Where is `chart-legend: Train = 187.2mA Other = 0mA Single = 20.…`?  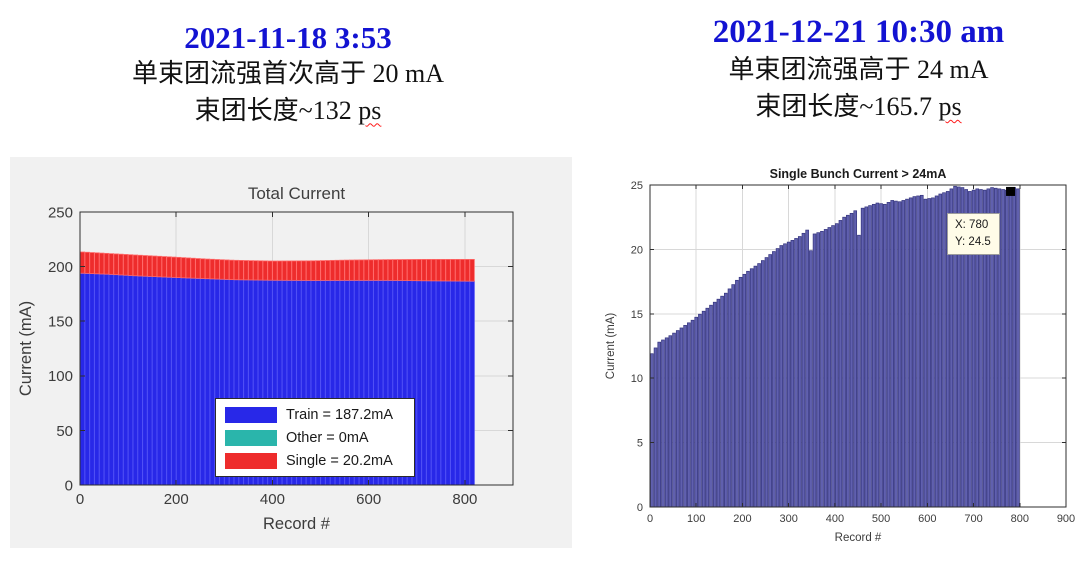 chart-legend: Train = 187.2mA Other = 0mA Single = 20.… is located at coordinates (315, 437).